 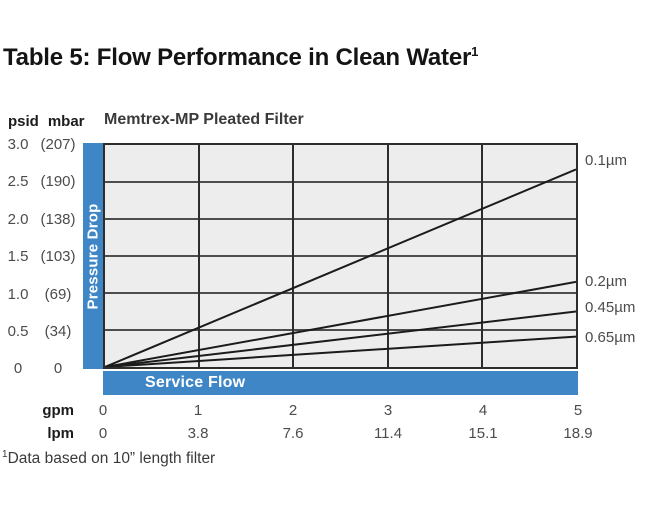 What do you see at coordinates (481, 256) in the screenshot?
I see `vgridline-4gpm` at bounding box center [481, 256].